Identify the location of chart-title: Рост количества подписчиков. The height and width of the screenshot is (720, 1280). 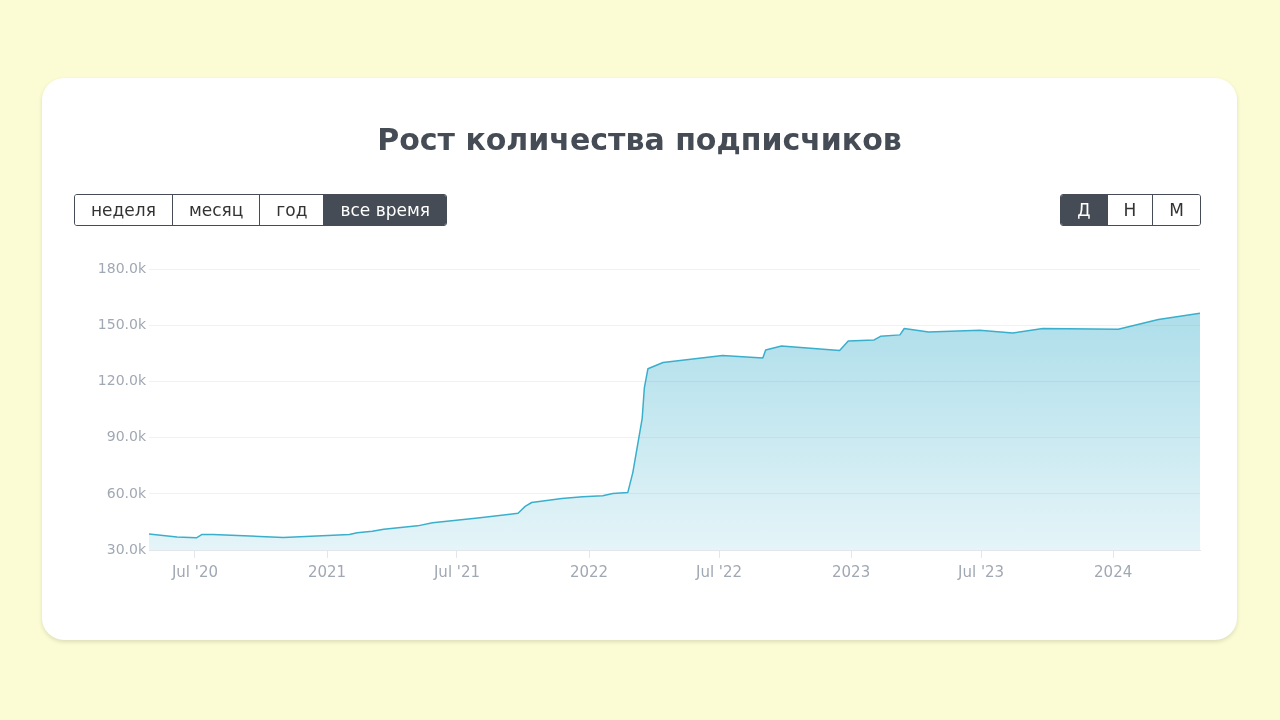
(639, 139).